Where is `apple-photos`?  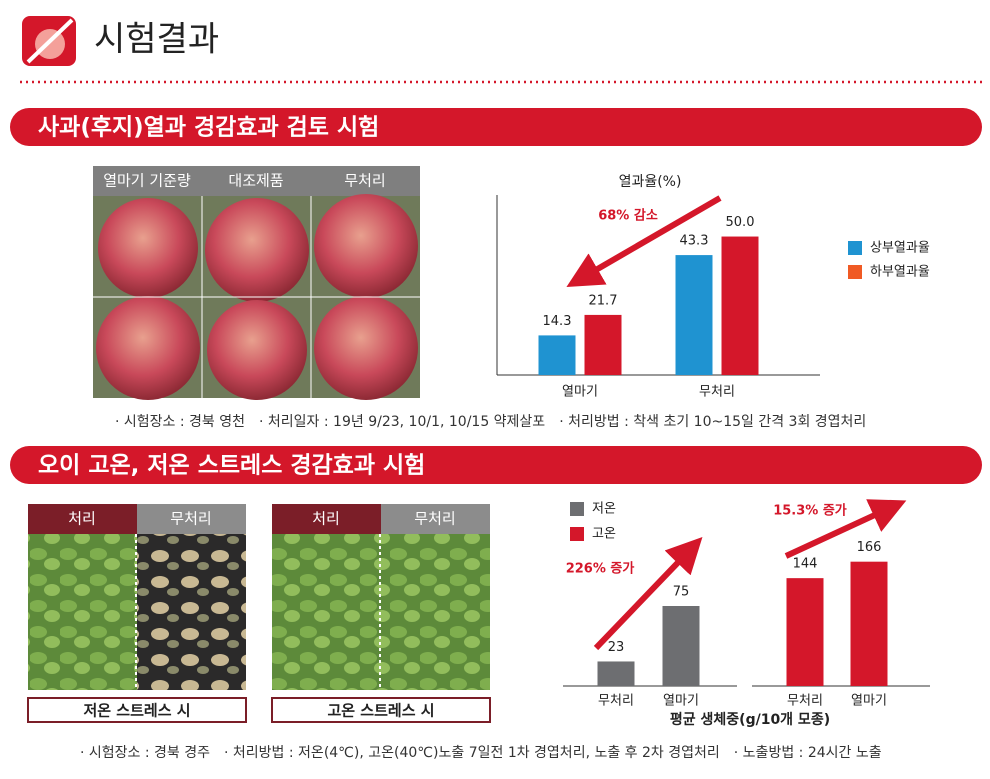 apple-photos is located at coordinates (256, 297).